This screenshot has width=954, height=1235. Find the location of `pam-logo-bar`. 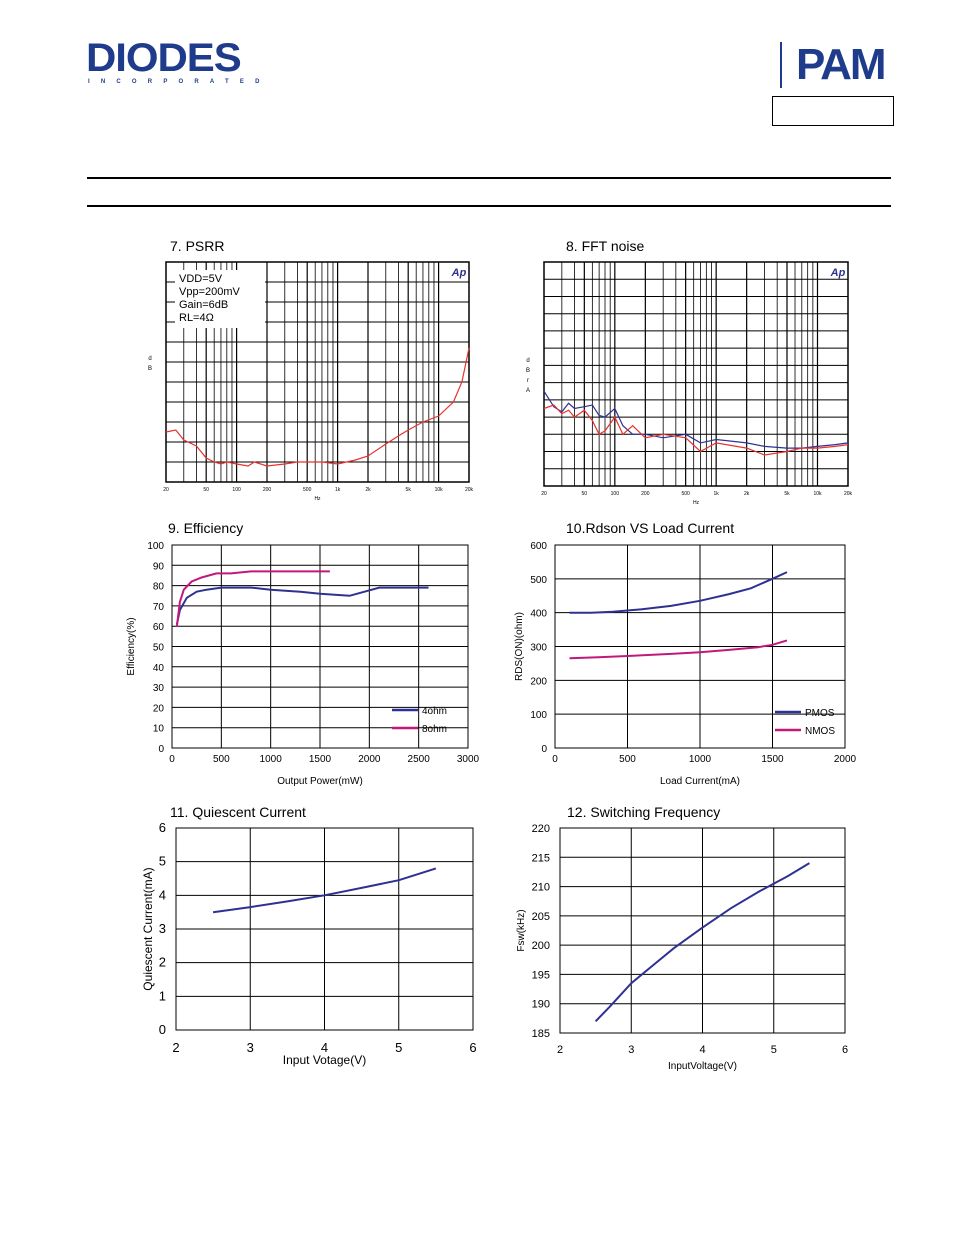

pam-logo-bar is located at coordinates (781, 65).